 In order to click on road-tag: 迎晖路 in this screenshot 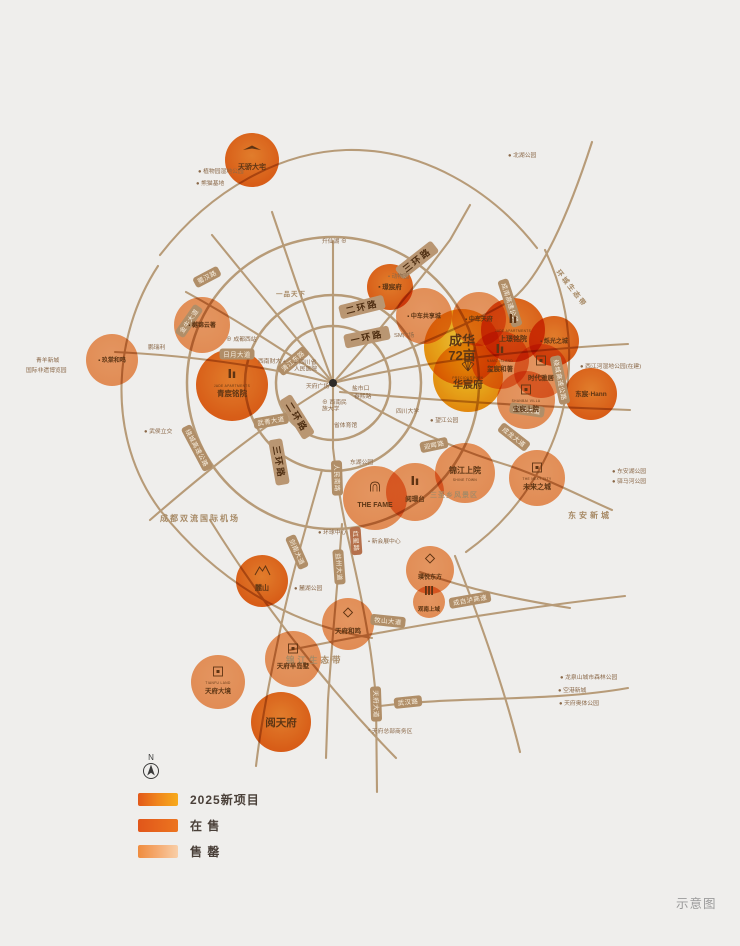, I will do `click(434, 445)`.